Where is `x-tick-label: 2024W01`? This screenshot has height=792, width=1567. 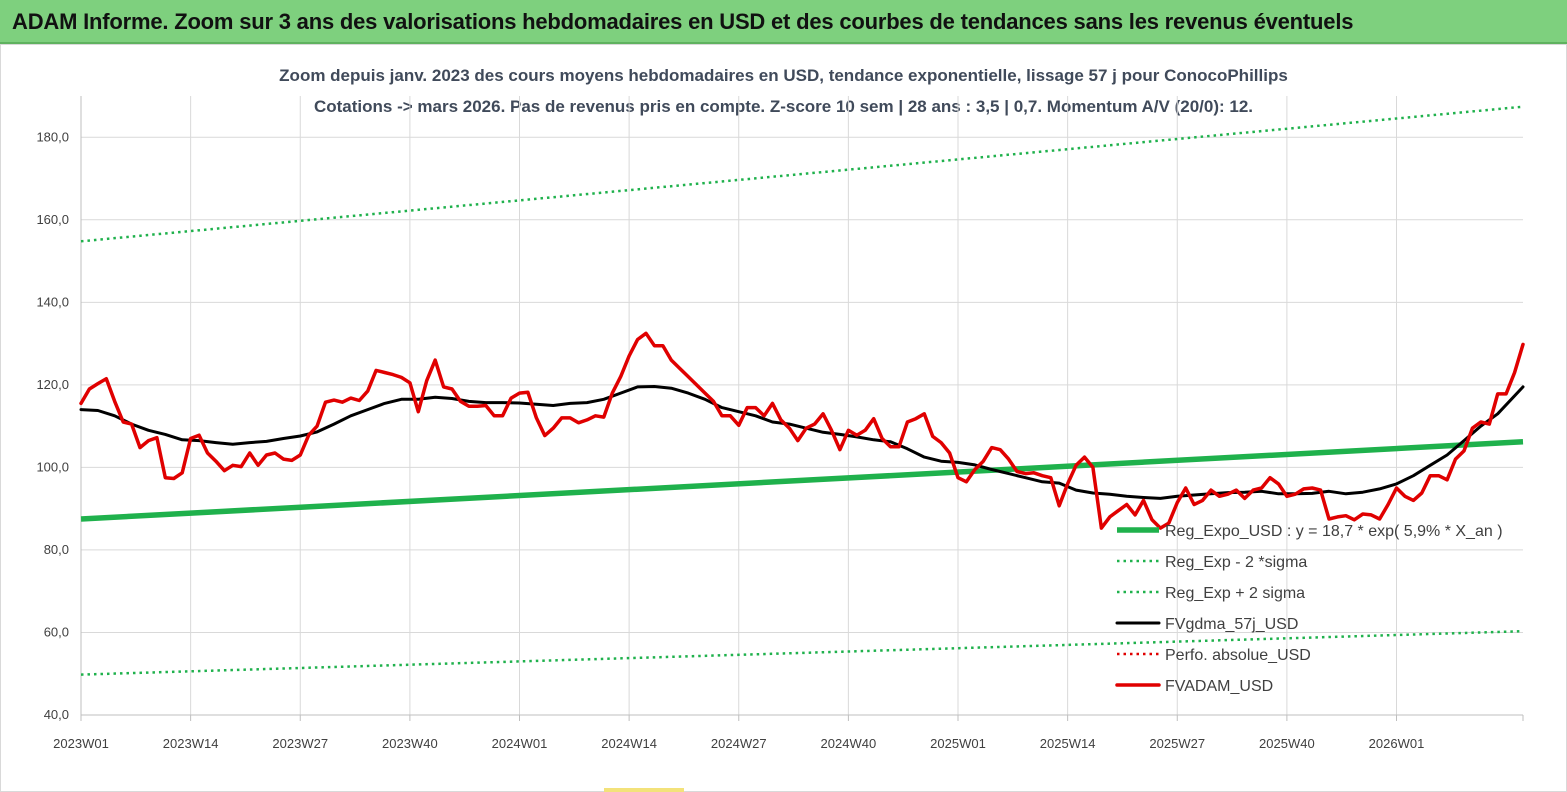 x-tick-label: 2024W01 is located at coordinates (520, 743).